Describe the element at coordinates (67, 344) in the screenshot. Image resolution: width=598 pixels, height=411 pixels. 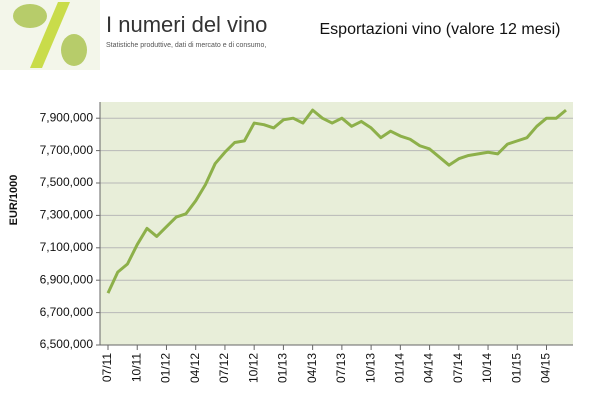
I see `y-tick-label: 6,500,000` at that location.